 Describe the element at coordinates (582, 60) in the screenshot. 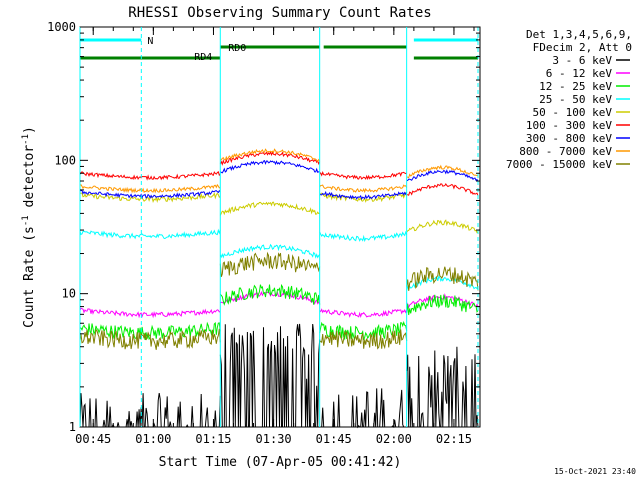

I see `legend-label: 3 - 6 keV` at that location.